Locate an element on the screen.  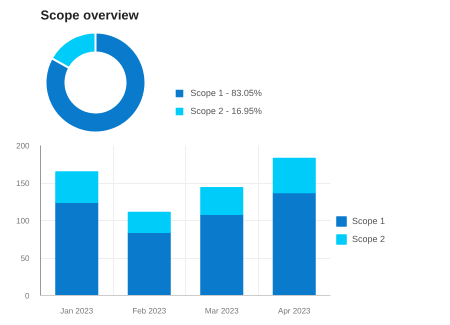
chart-title: Scope overview is located at coordinates (90, 15).